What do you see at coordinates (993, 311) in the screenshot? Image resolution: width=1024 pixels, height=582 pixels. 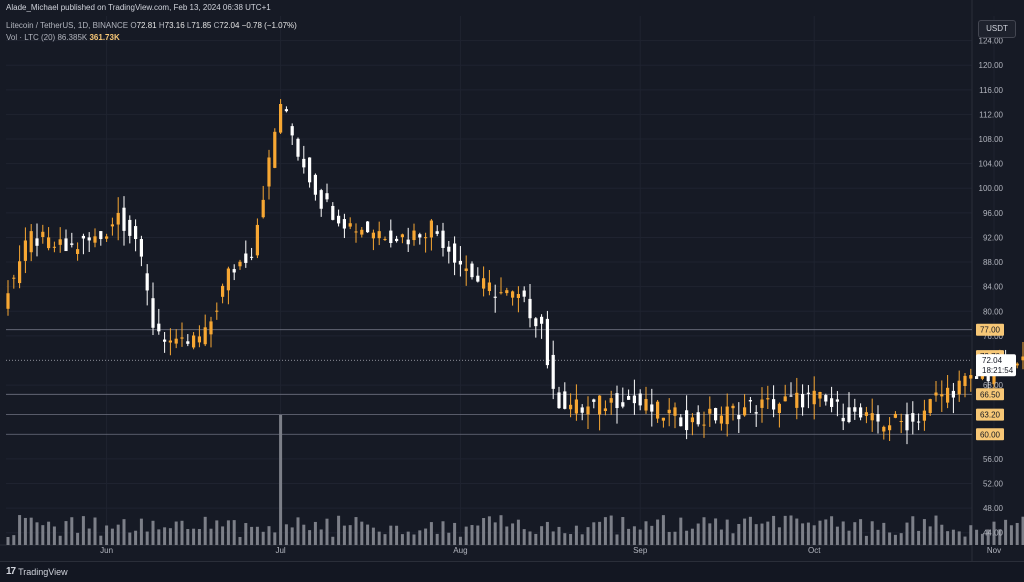 I see `price-axis-label: 80.00` at bounding box center [993, 311].